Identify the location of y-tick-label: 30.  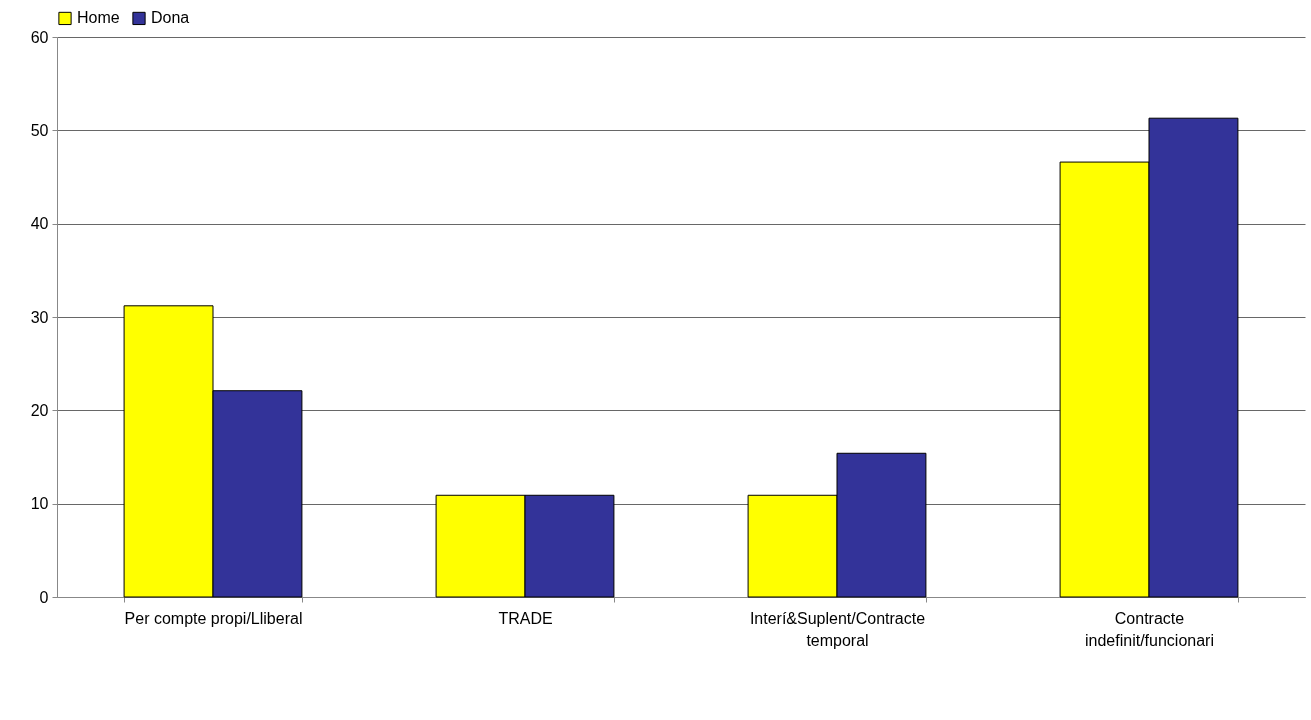
(39, 317).